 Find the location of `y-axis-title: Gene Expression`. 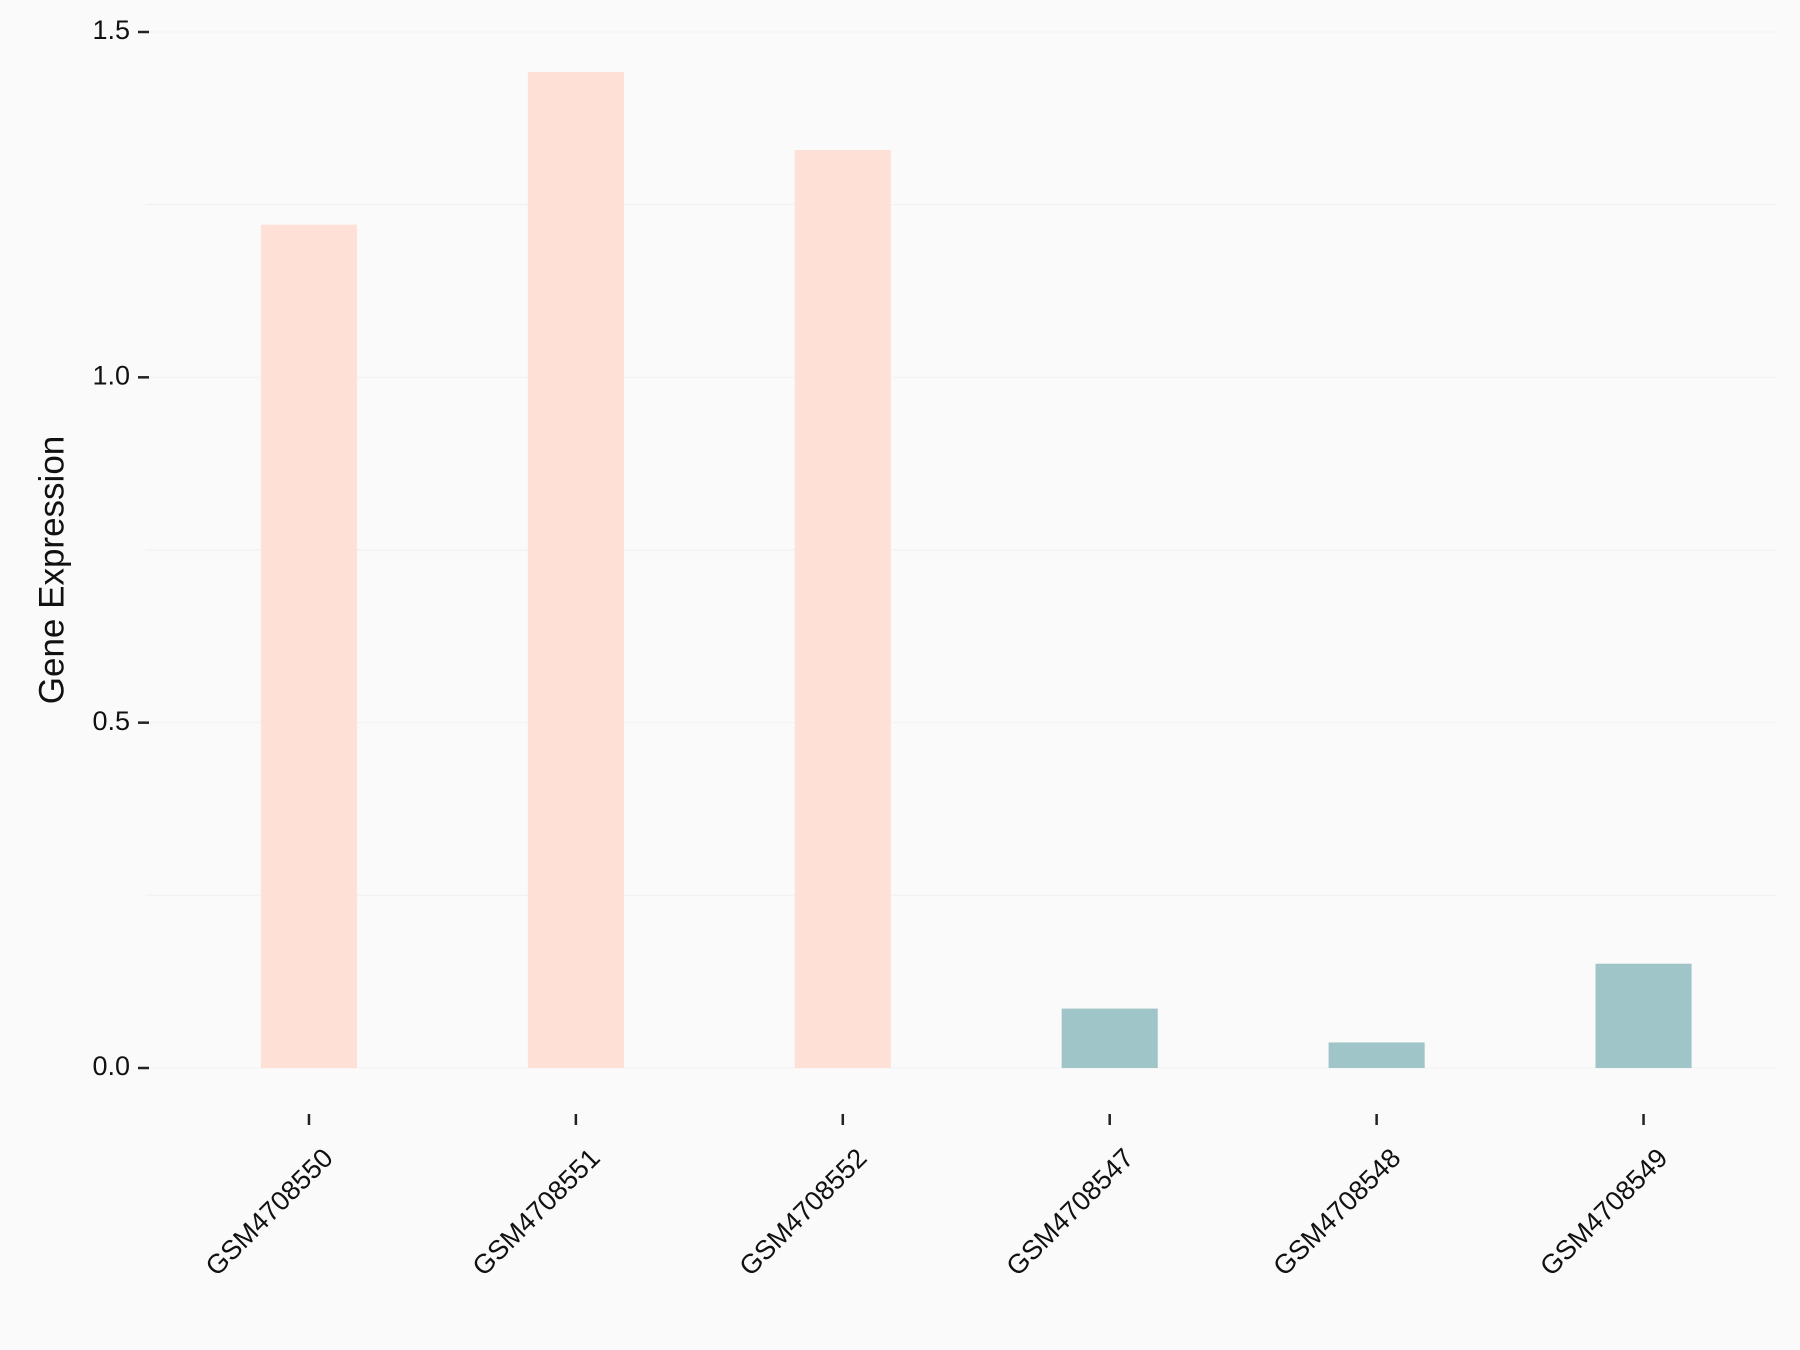

y-axis-title: Gene Expression is located at coordinates (51, 570).